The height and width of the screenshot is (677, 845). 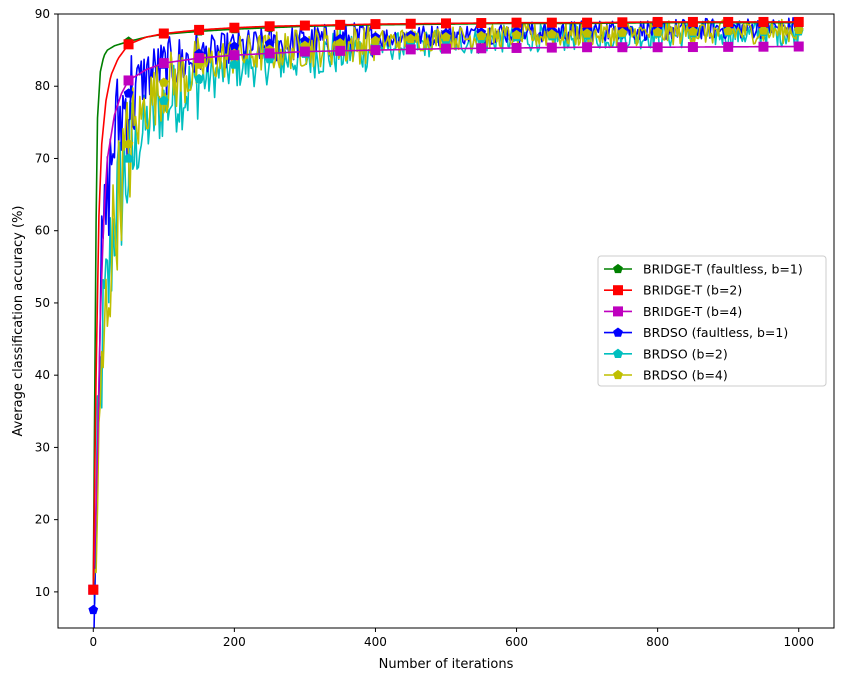 I want to click on y-tick-label: 90, so click(x=42, y=14).